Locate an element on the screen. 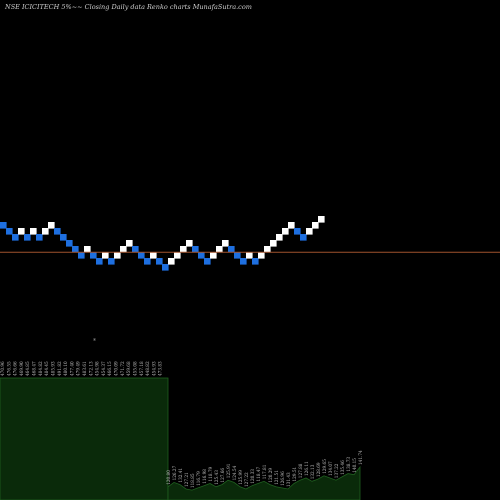 The width and height of the screenshot is (500, 500). volume-label-right: 140.15 is located at coordinates (354, 465).